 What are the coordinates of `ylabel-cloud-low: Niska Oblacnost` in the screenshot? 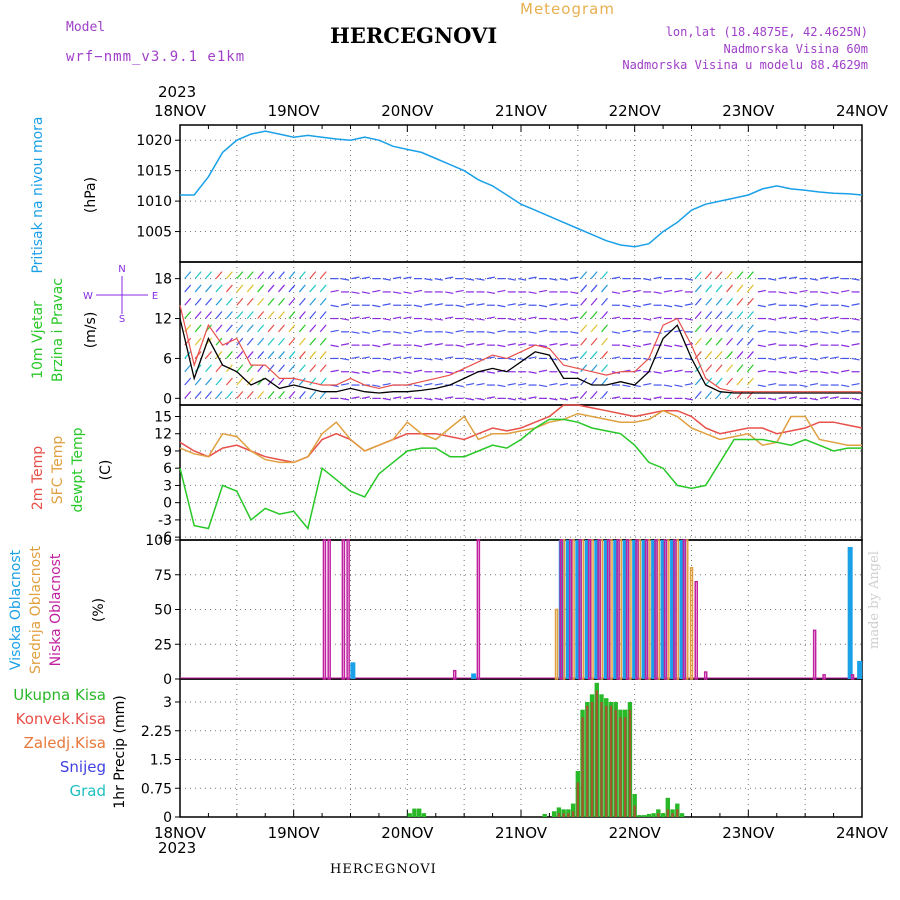 It's located at (56, 609).